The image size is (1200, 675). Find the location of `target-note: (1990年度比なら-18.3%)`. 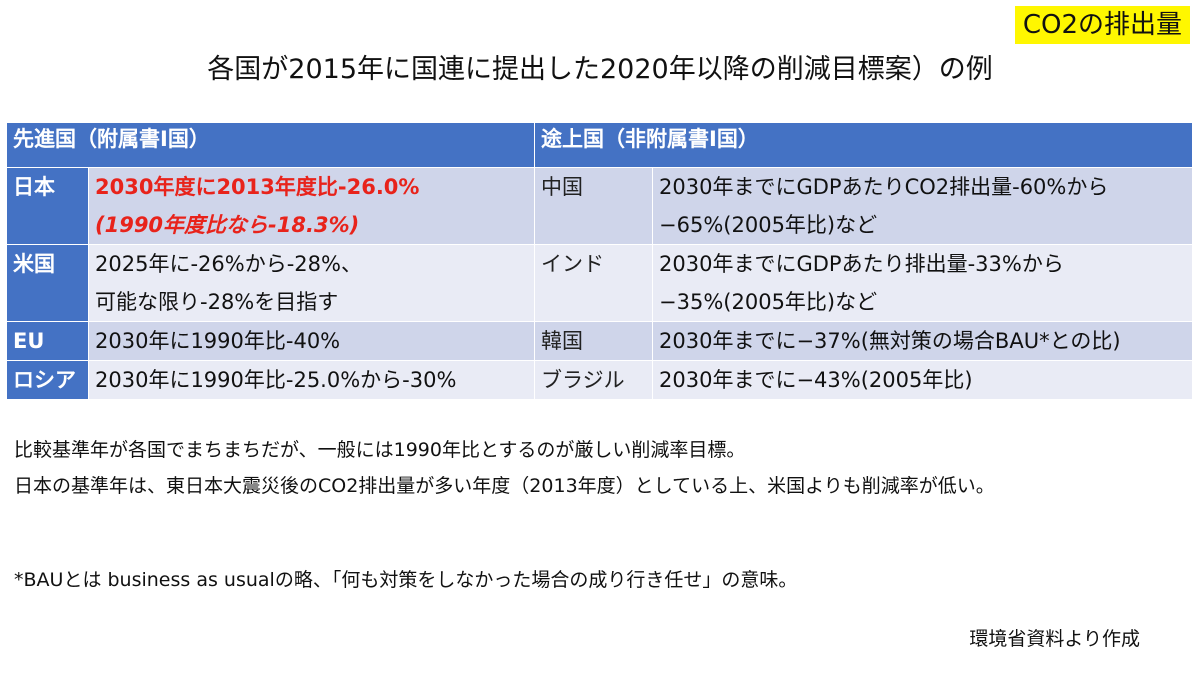

target-note: (1990年度比なら-18.3%) is located at coordinates (227, 225).